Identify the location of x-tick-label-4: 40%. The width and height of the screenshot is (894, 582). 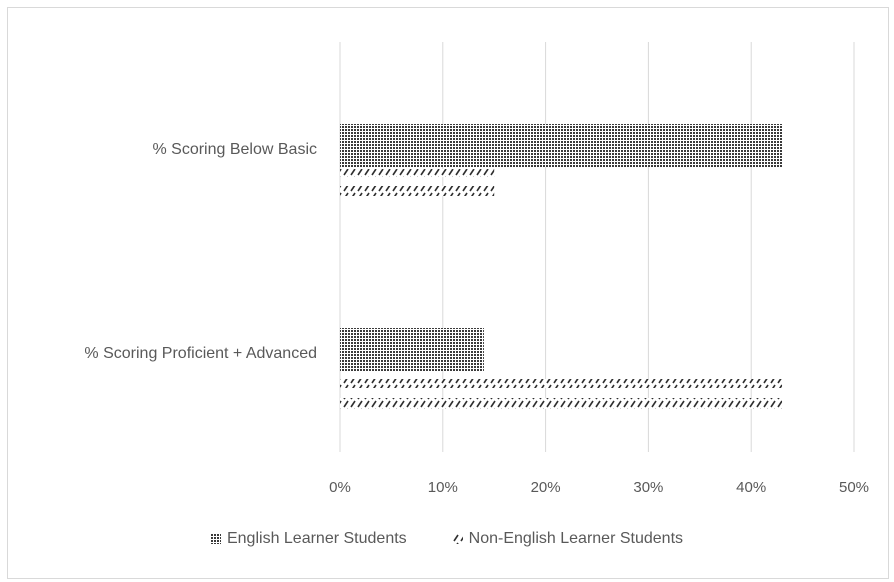
(751, 487).